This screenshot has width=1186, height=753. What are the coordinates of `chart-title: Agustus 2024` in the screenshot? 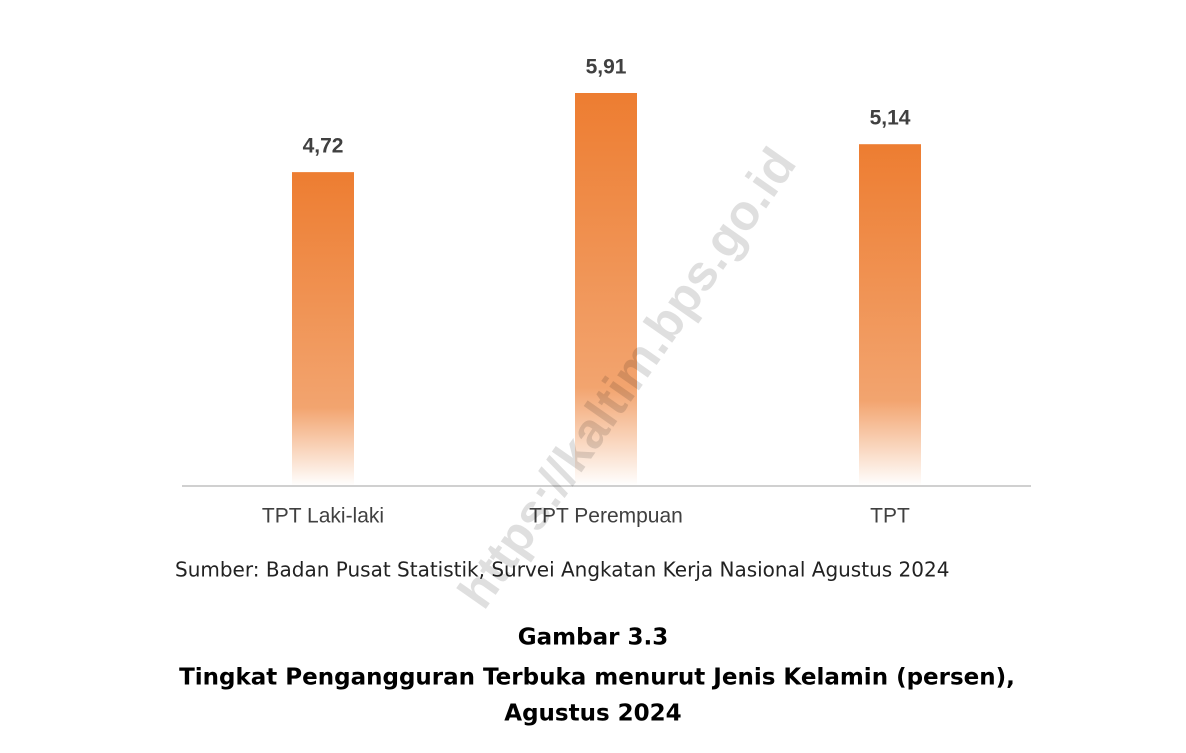 It's located at (592, 714).